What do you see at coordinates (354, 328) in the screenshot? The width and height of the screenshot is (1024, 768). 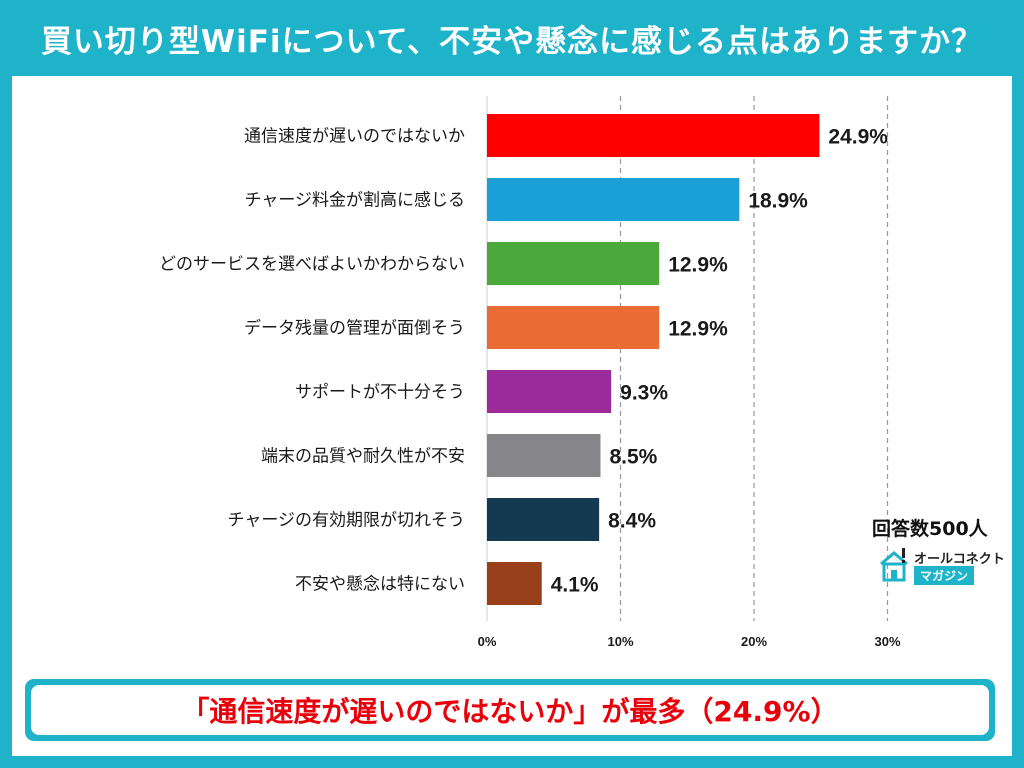 I see `category-label-3: データ残量の管理が面倒そう` at bounding box center [354, 328].